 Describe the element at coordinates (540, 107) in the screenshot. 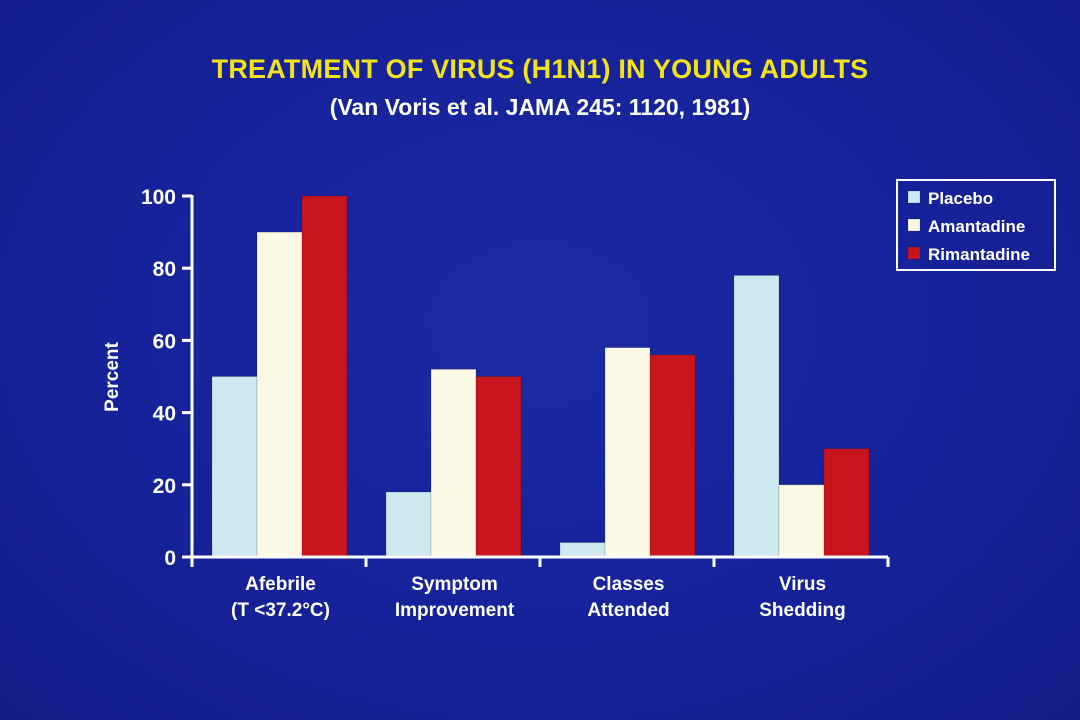

I see `chart-subtitle: (Van Voris et al. JAMA 245: 1120, 1981)` at that location.